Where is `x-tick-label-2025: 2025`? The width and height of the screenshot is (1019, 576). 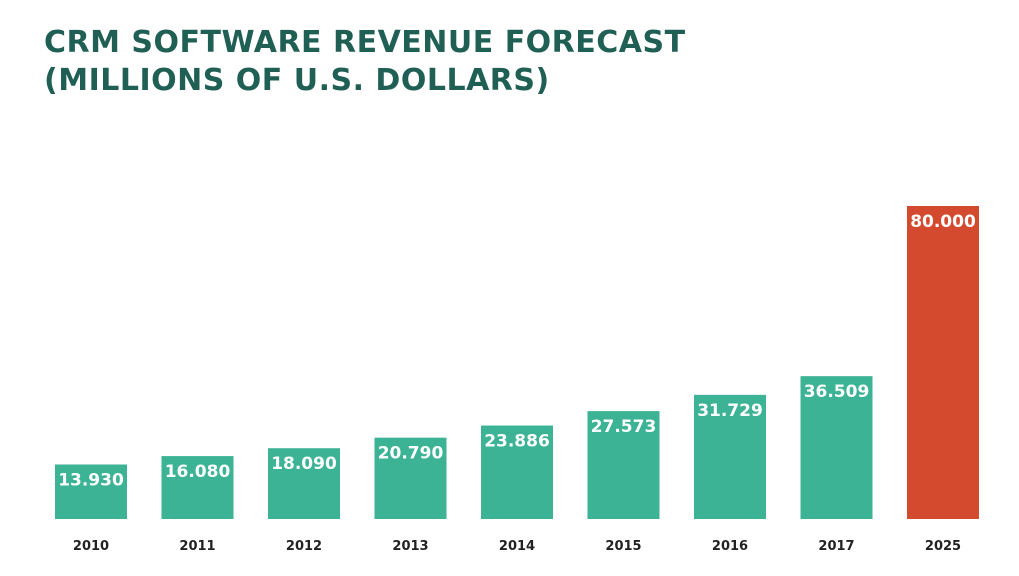
x-tick-label-2025: 2025 is located at coordinates (943, 546).